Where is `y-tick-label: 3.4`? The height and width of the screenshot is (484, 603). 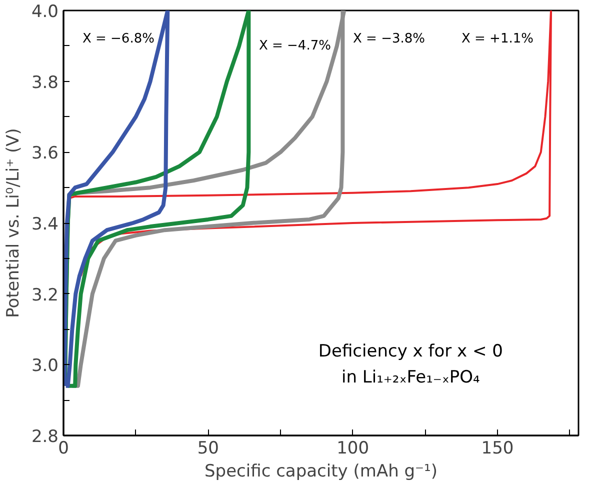 y-tick-label: 3.4 is located at coordinates (45, 224).